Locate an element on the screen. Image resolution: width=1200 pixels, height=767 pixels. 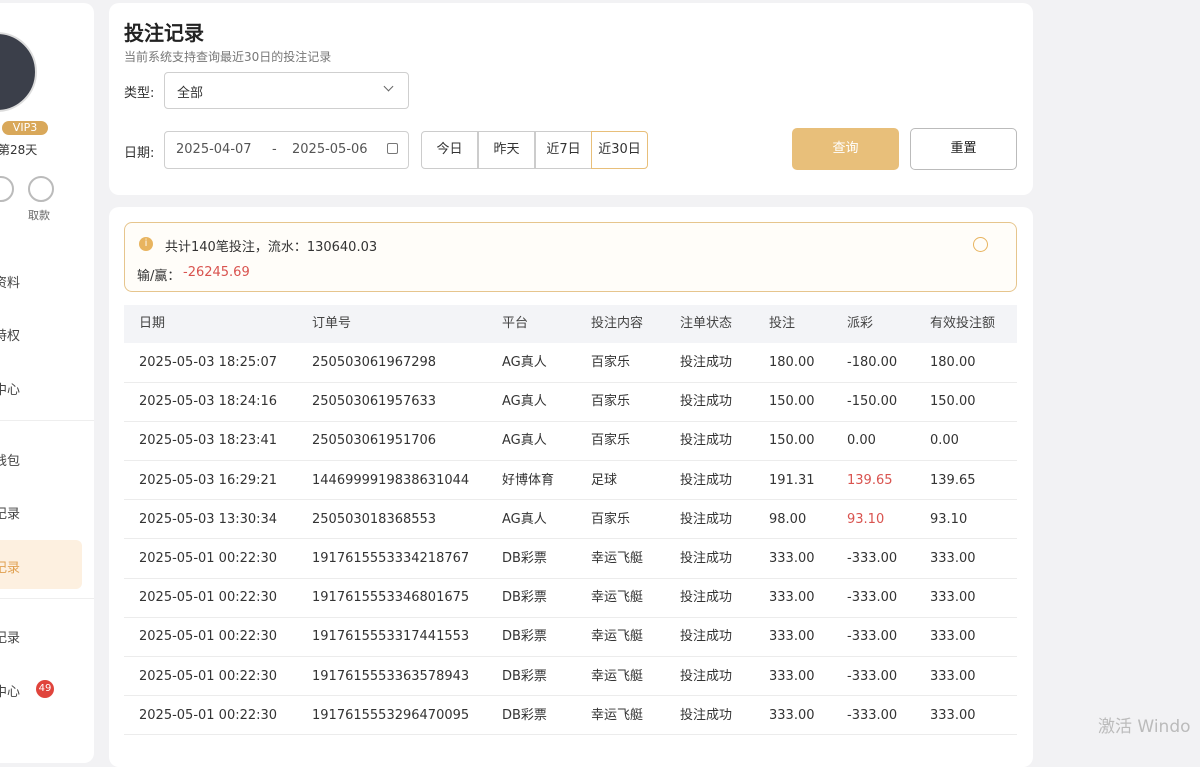
withdraw: 取款 is located at coordinates (39, 215).